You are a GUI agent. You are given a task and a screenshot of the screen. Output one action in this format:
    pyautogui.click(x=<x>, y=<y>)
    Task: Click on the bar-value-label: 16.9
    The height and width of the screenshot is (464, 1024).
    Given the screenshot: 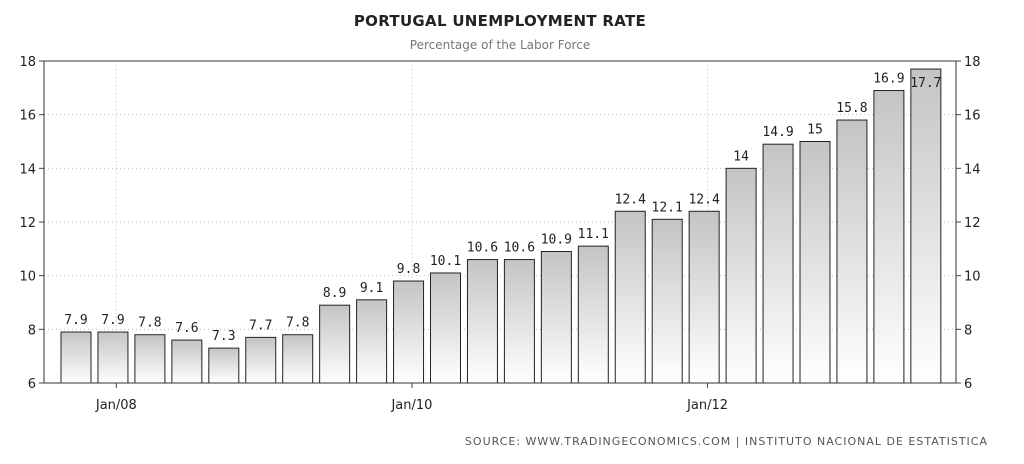 What is the action you would take?
    pyautogui.click(x=888, y=79)
    